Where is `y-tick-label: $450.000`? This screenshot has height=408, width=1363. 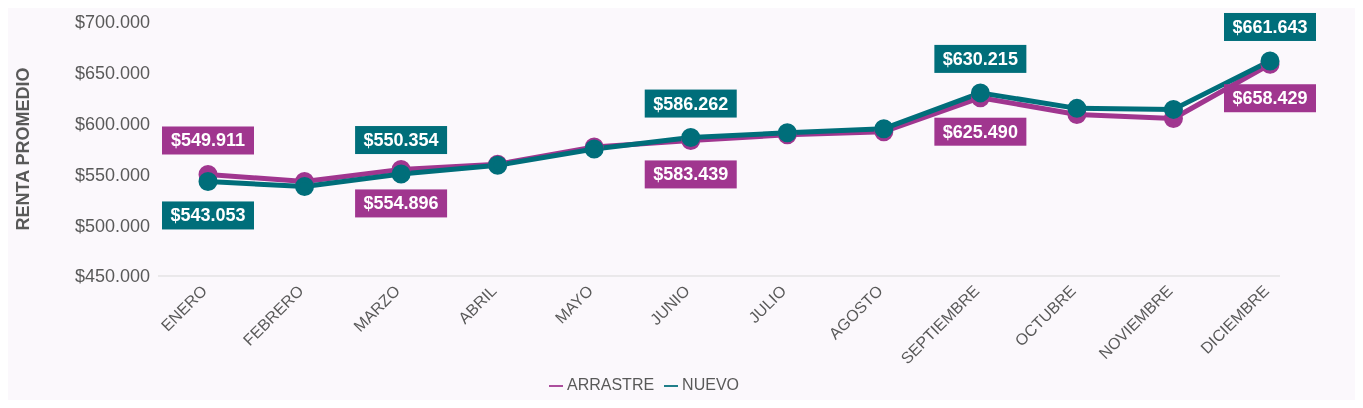
y-tick-label: $450.000 is located at coordinates (112, 276).